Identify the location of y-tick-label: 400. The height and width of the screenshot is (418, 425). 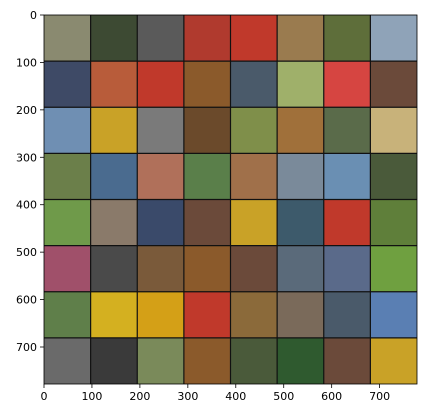
(26, 205).